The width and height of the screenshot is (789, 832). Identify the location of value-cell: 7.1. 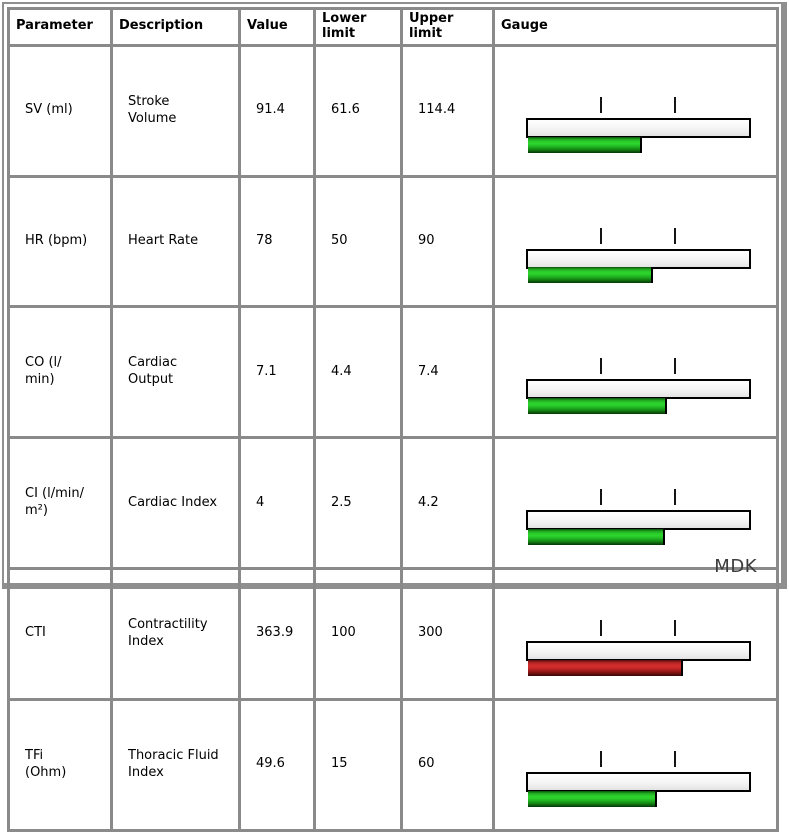
(277, 372).